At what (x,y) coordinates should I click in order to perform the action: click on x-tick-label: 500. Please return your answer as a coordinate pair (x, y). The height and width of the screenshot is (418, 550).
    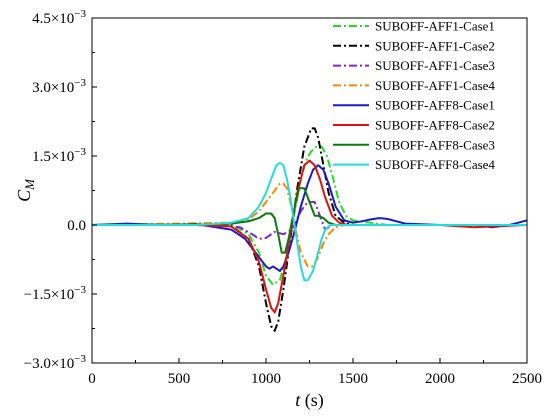
    Looking at the image, I should click on (179, 379).